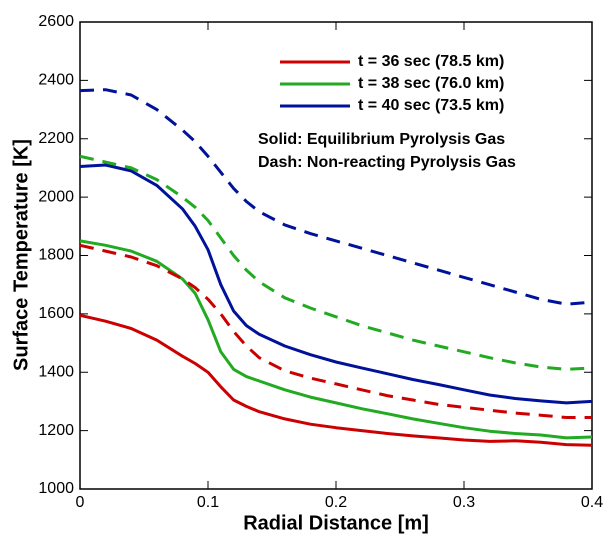 The image size is (604, 535). Describe the element at coordinates (336, 502) in the screenshot. I see `x-tick-label: 0.2` at that location.